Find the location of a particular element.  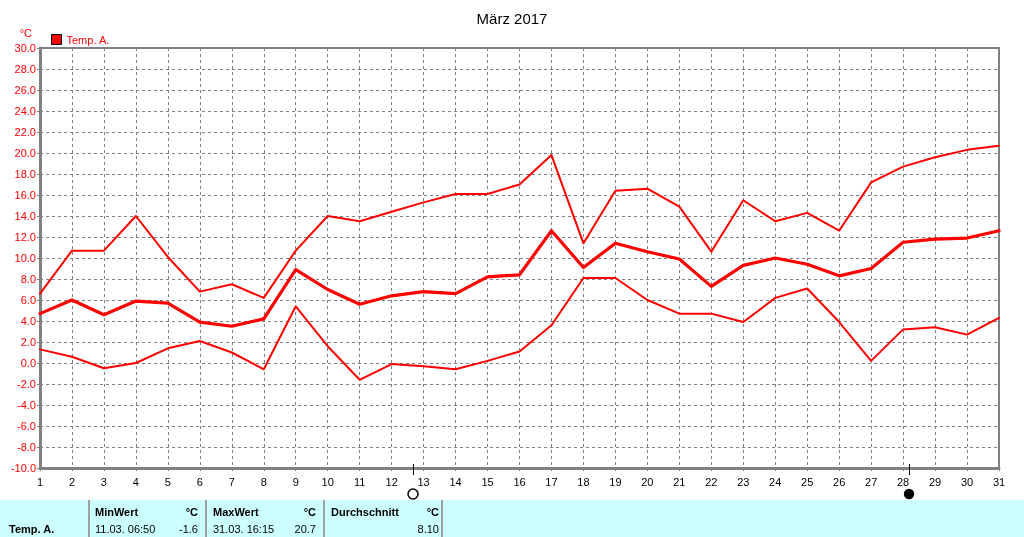

x-tick-label: 22 is located at coordinates (711, 481).